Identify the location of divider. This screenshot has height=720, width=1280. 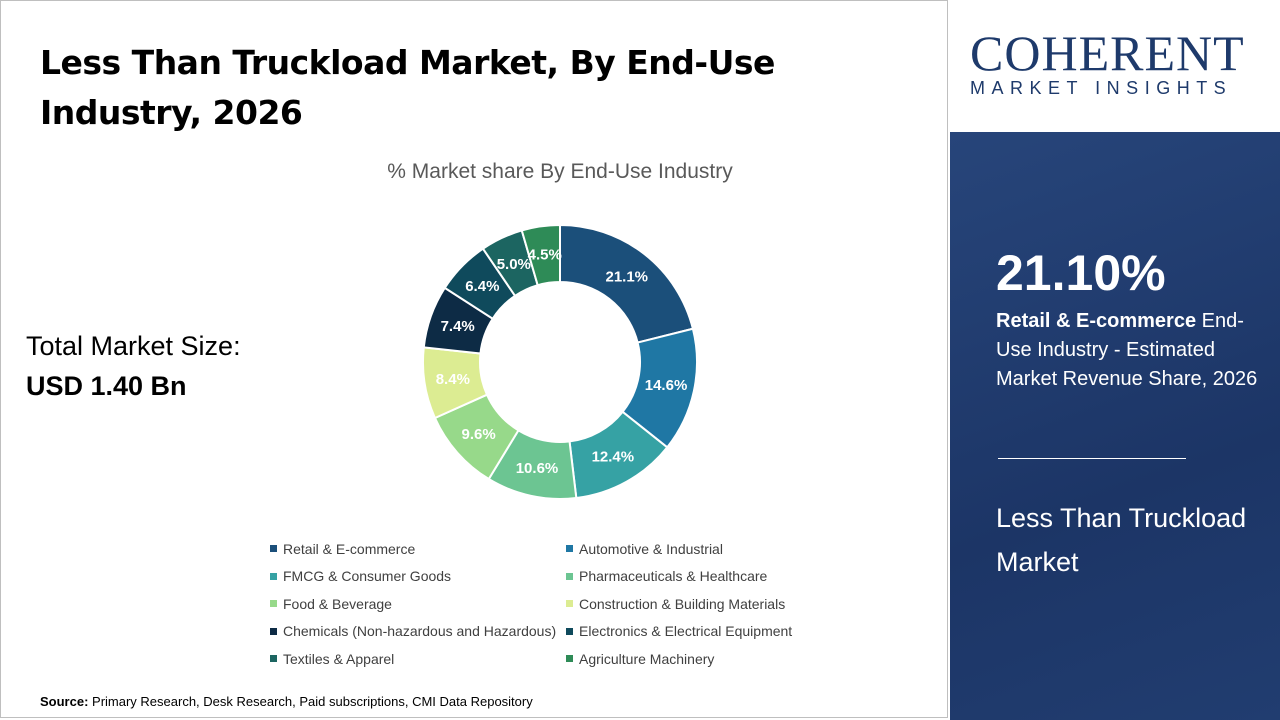
(1092, 458).